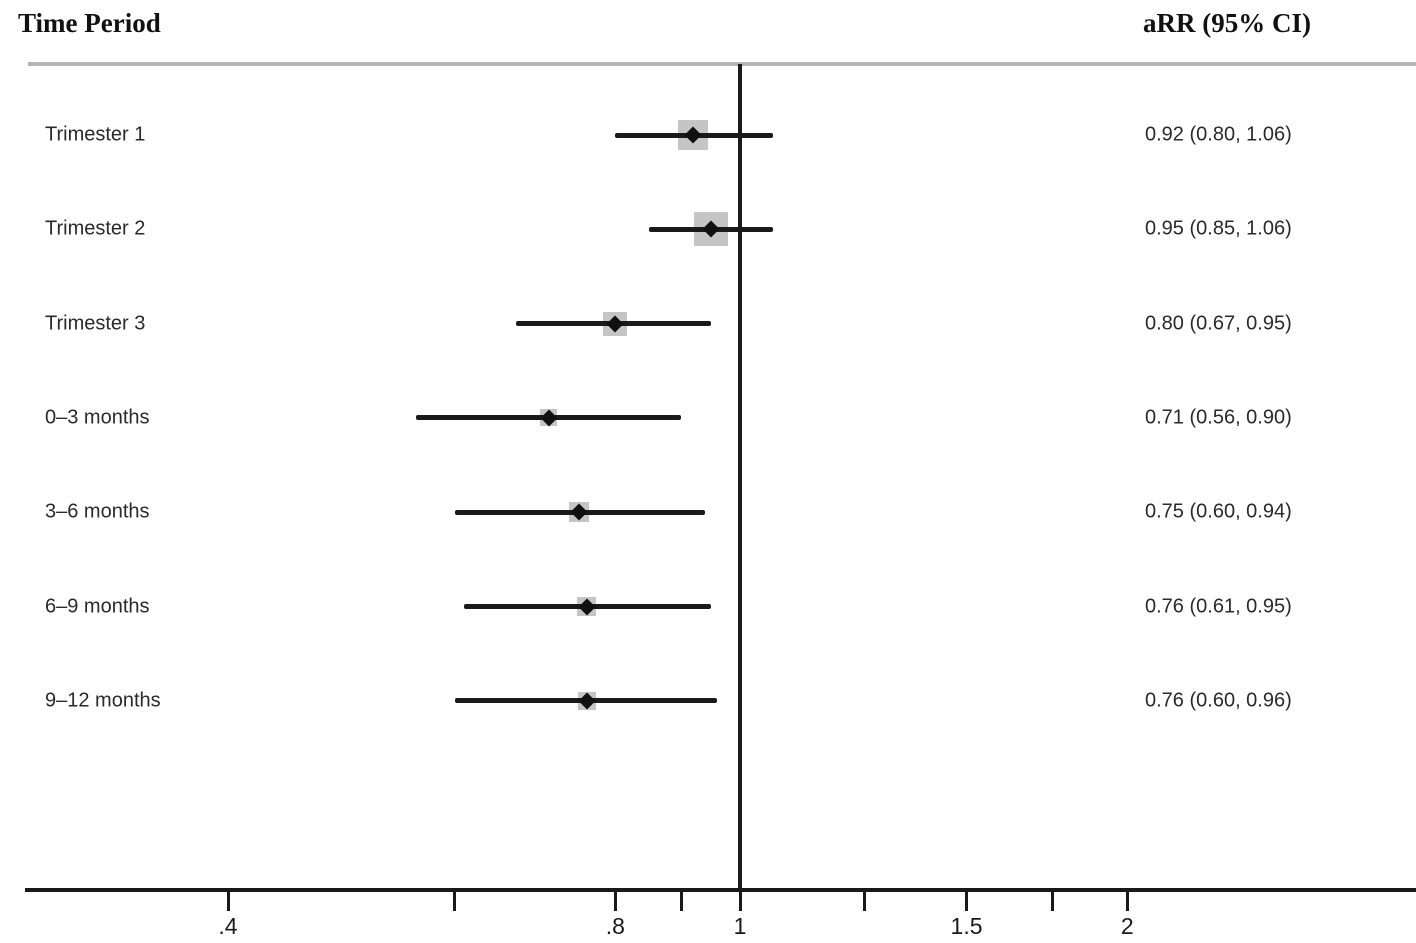  Describe the element at coordinates (1218, 511) in the screenshot. I see `arr-ci-value: 0.75 (0.60, 0.94)` at that location.